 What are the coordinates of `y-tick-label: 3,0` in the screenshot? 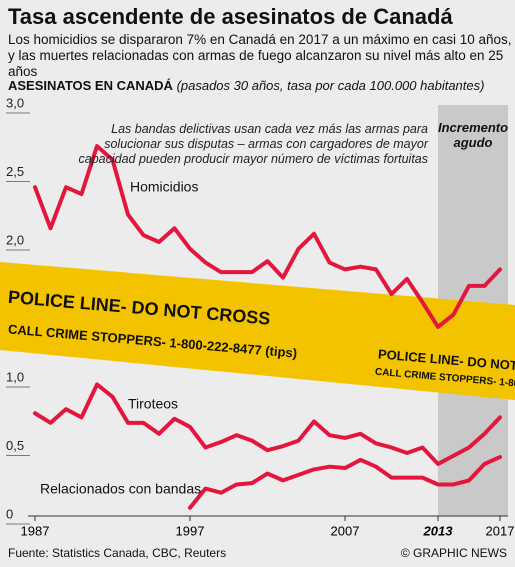 It's located at (15, 102).